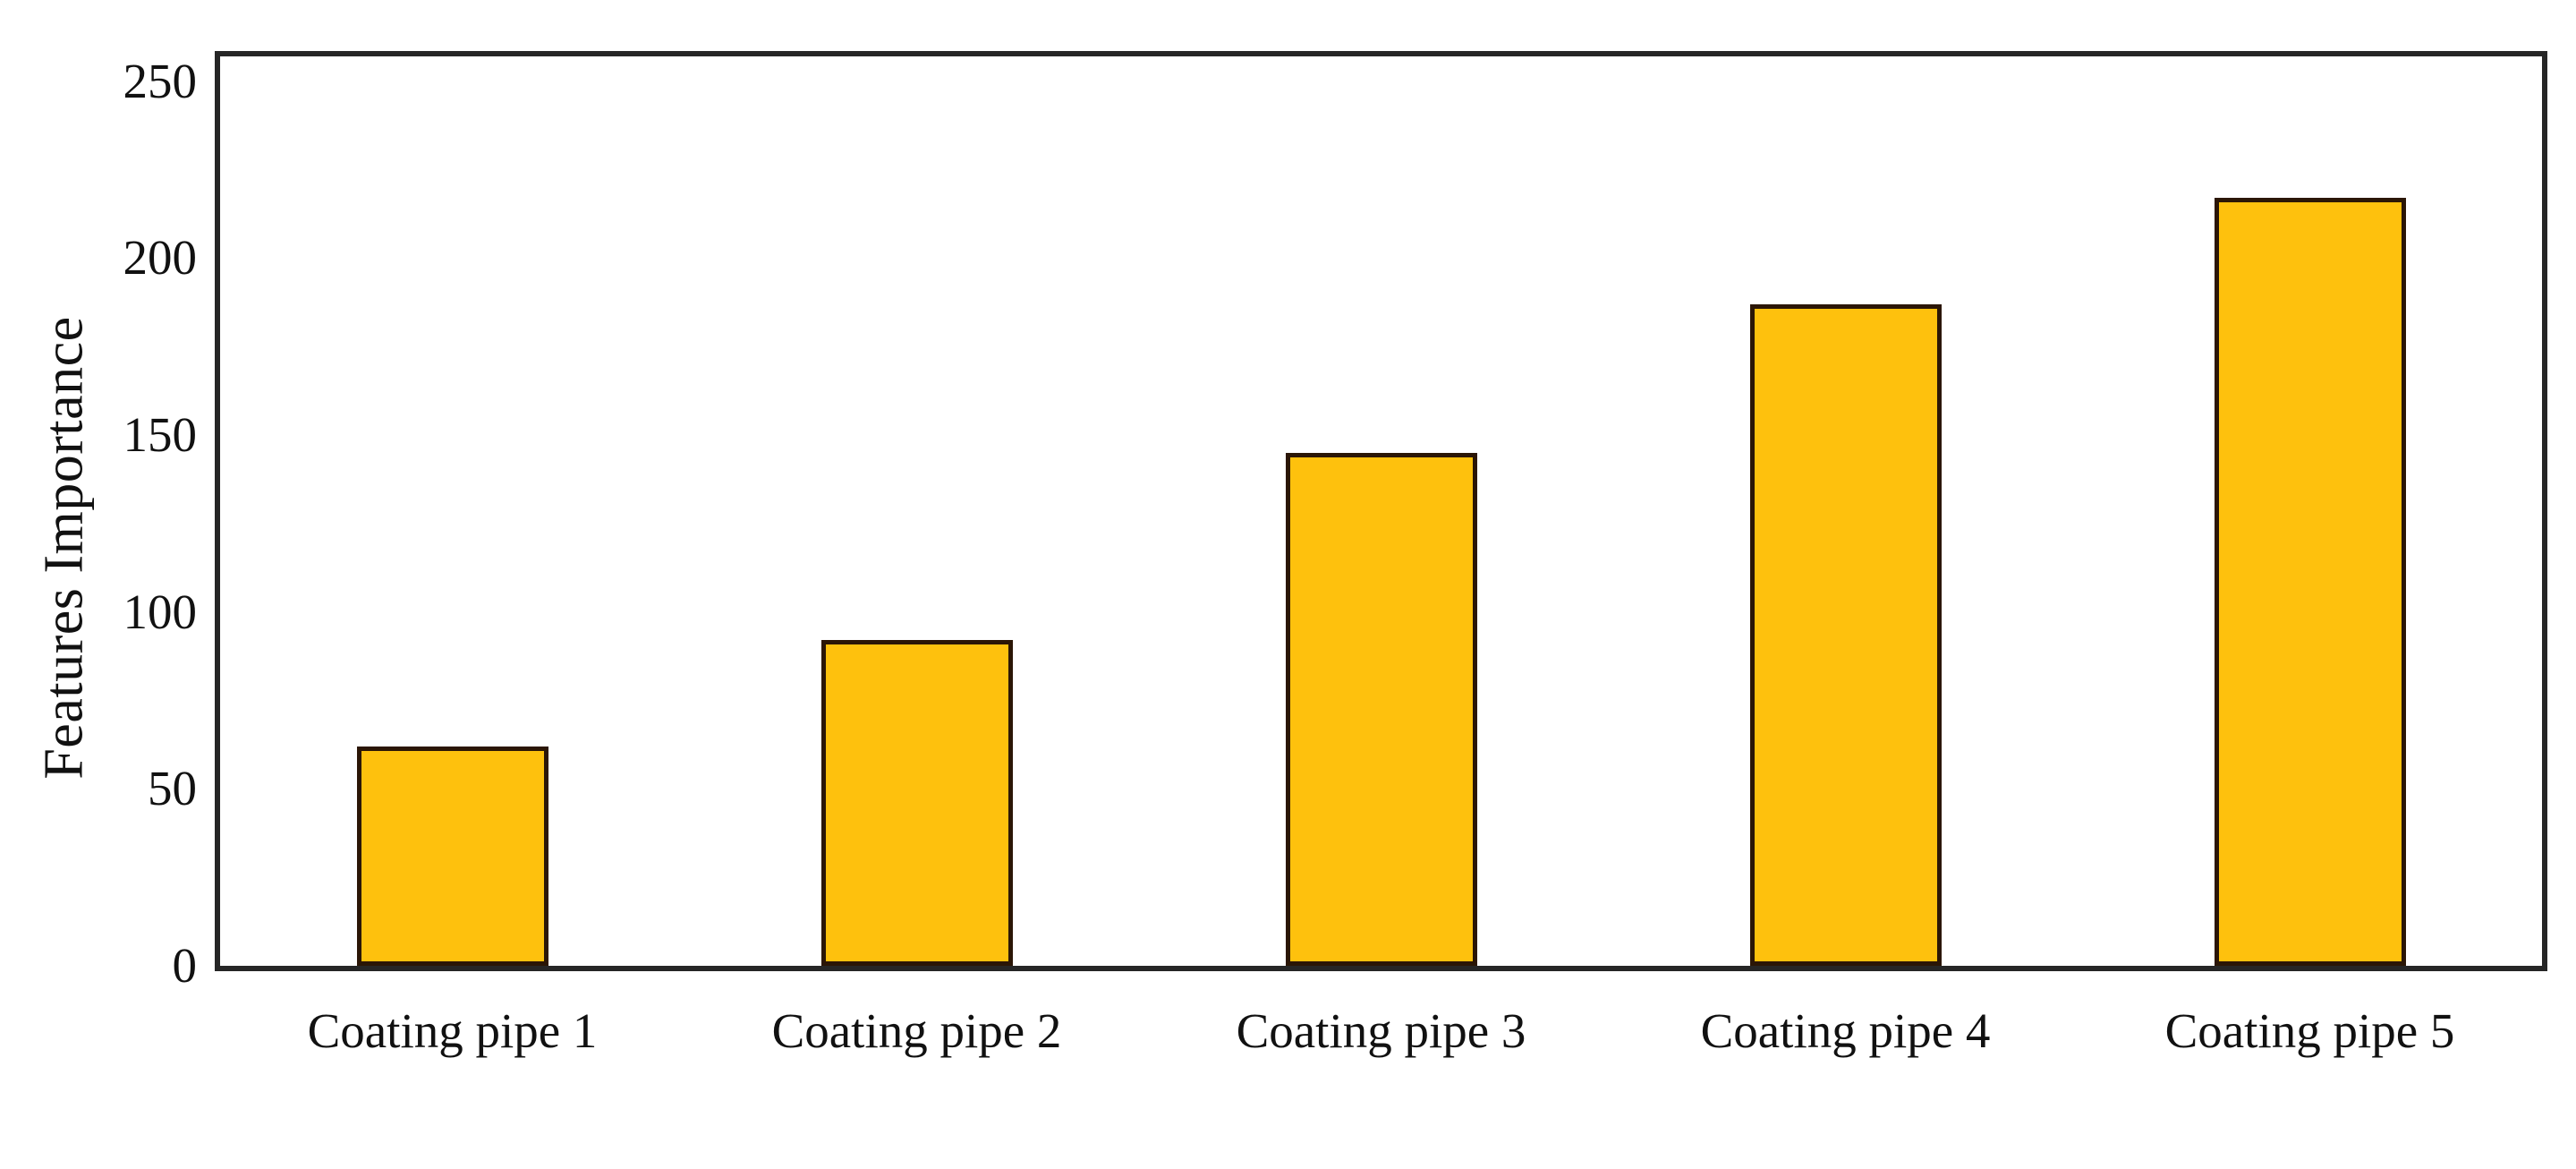 The image size is (2576, 1169). What do you see at coordinates (160, 434) in the screenshot?
I see `y-tick-label: 150` at bounding box center [160, 434].